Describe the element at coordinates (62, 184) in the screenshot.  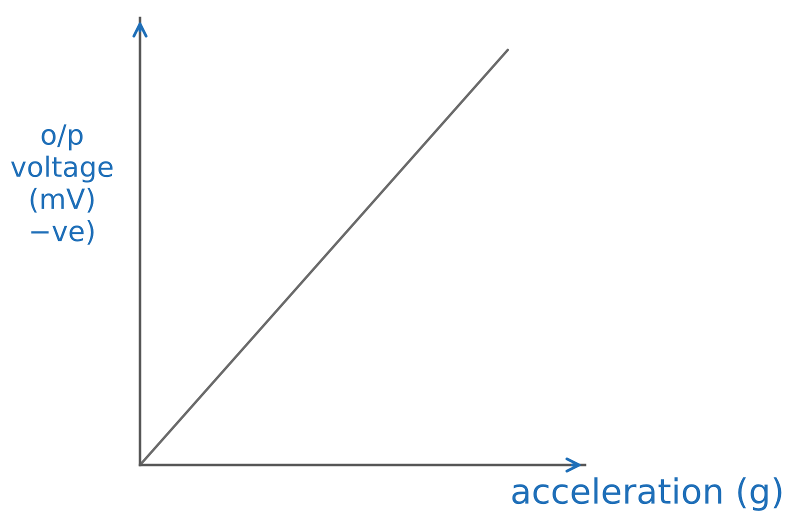
I see `y-axis-title: o/p voltage (mV) −ve)` at that location.